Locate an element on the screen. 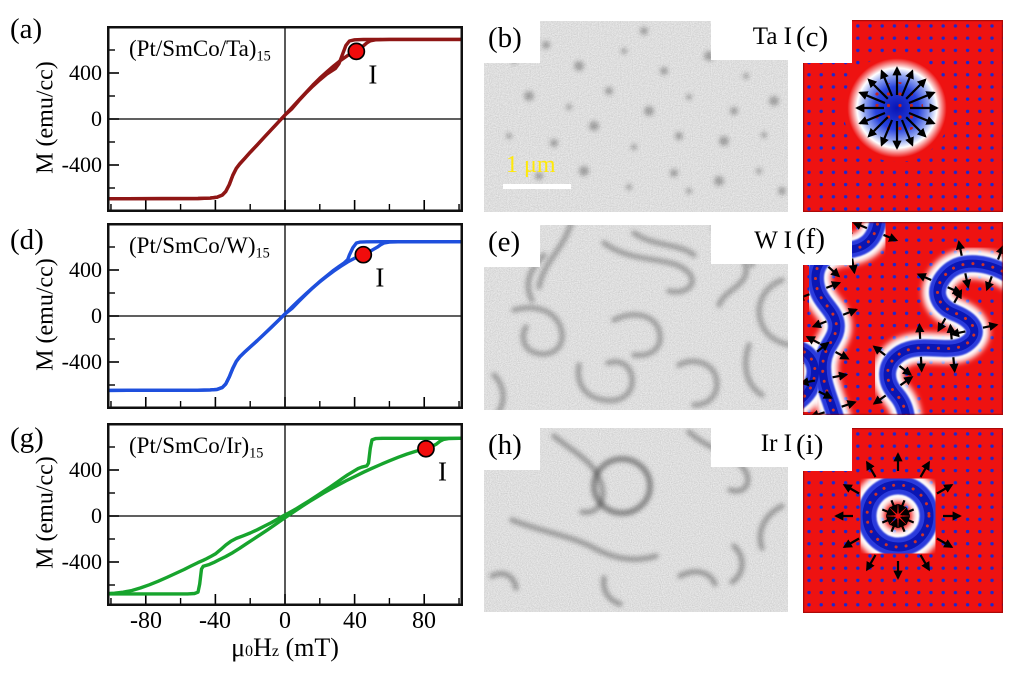  hysteresis-plot-ir: I is located at coordinates (285, 514).